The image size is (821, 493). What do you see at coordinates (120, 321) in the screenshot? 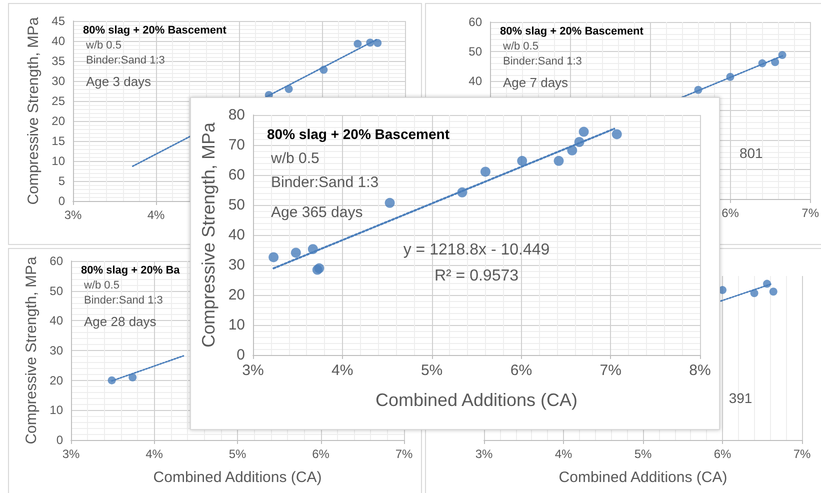
I see `annotation: Age 28 days` at bounding box center [120, 321].